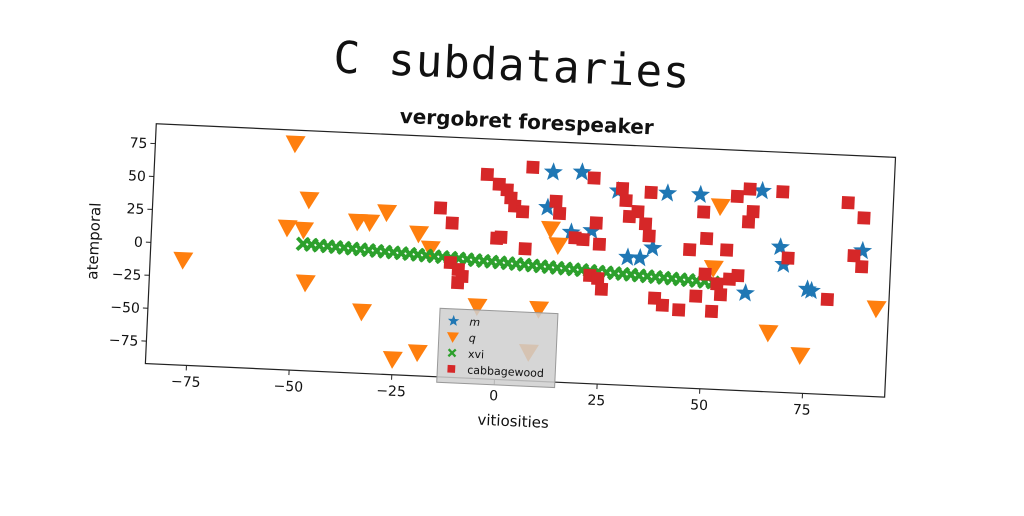 This screenshot has height=516, width=1024. Describe the element at coordinates (186, 382) in the screenshot. I see `x-tick-label: −75` at that location.